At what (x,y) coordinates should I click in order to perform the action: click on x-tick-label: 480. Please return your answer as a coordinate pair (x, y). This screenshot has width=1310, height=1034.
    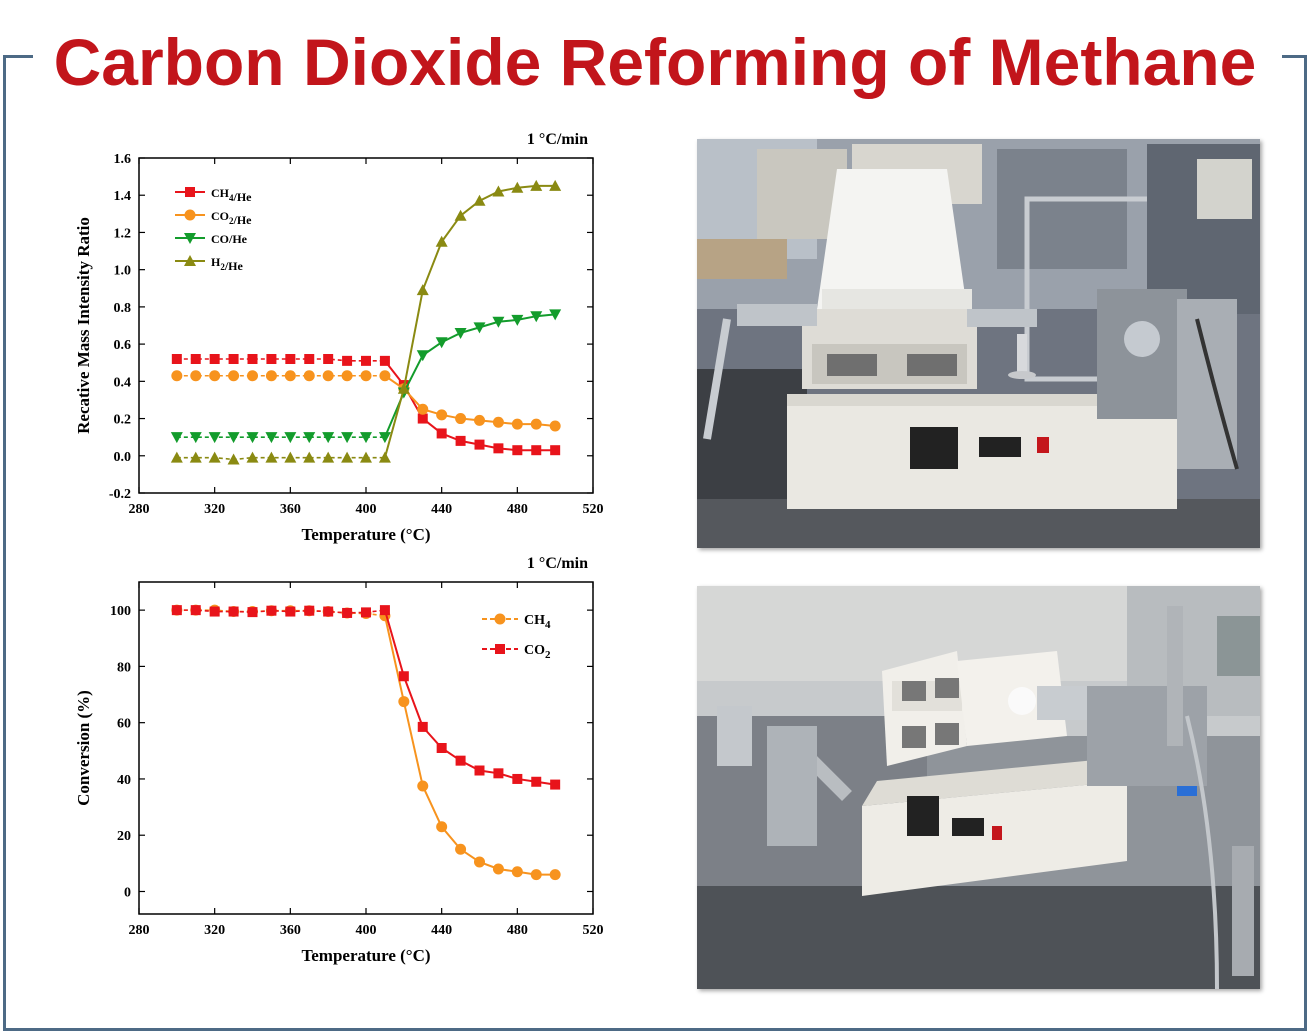
    Looking at the image, I should click on (517, 509).